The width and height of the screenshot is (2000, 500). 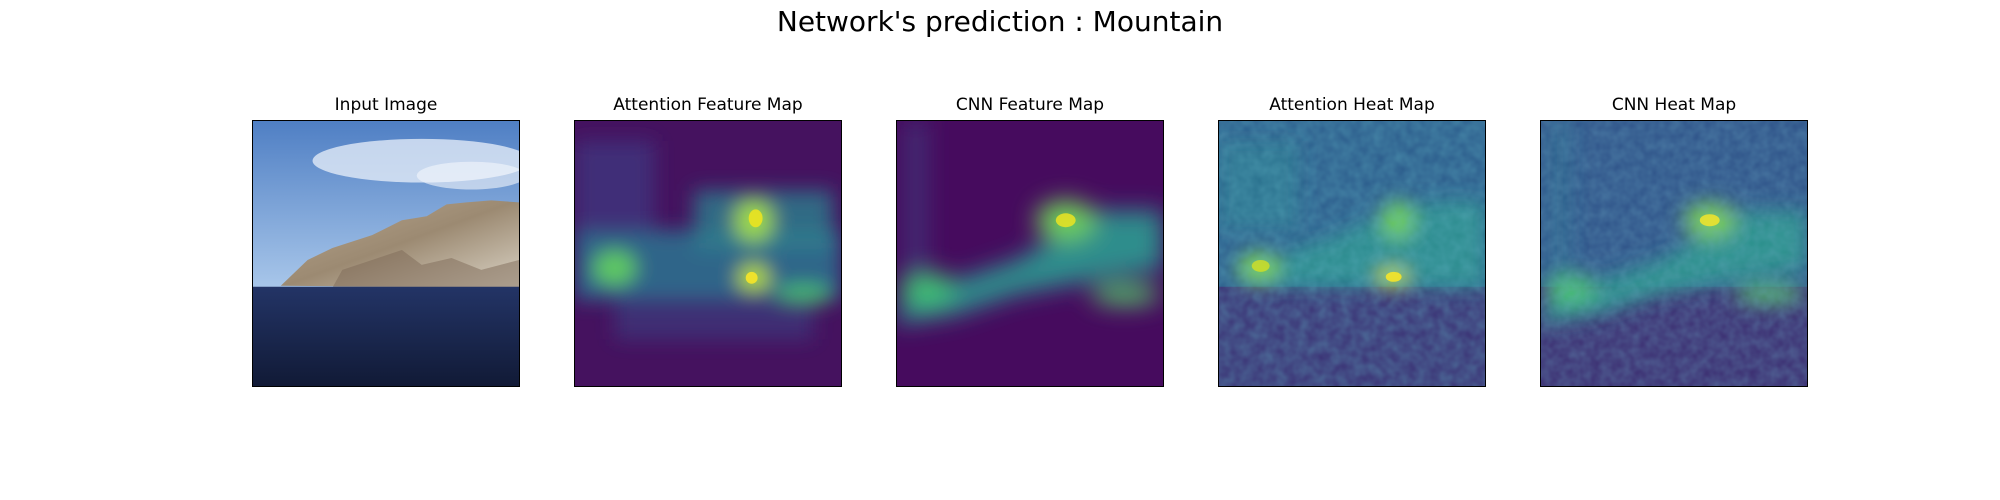 I want to click on input-image, so click(x=386, y=253).